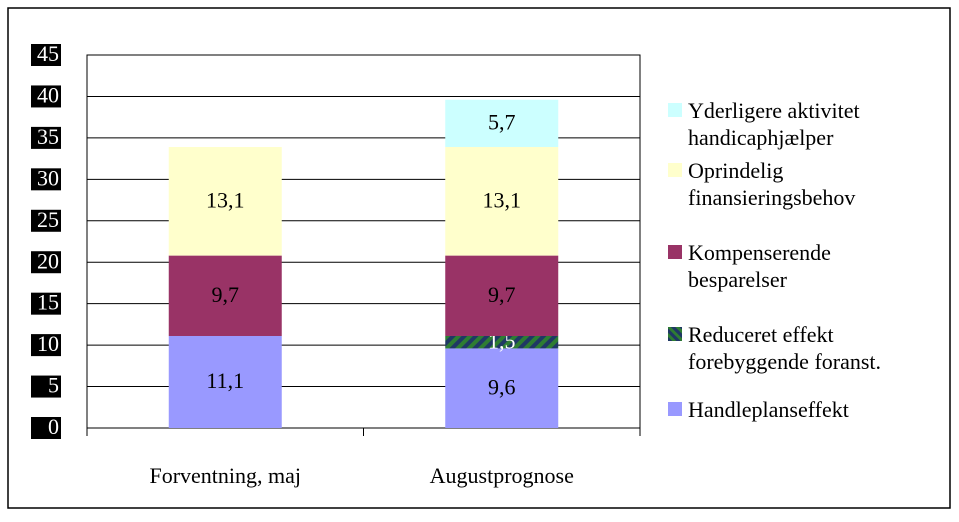 This screenshot has width=959, height=522. I want to click on legend-label: Yderligere aktivitet handicaphjælper, so click(774, 124).